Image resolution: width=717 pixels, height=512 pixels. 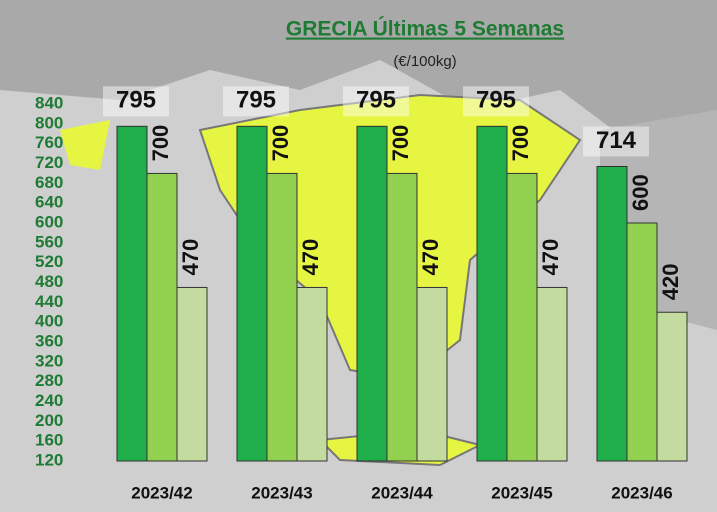 What do you see at coordinates (402, 492) in the screenshot?
I see `x-tick-label: 2023/44` at bounding box center [402, 492].